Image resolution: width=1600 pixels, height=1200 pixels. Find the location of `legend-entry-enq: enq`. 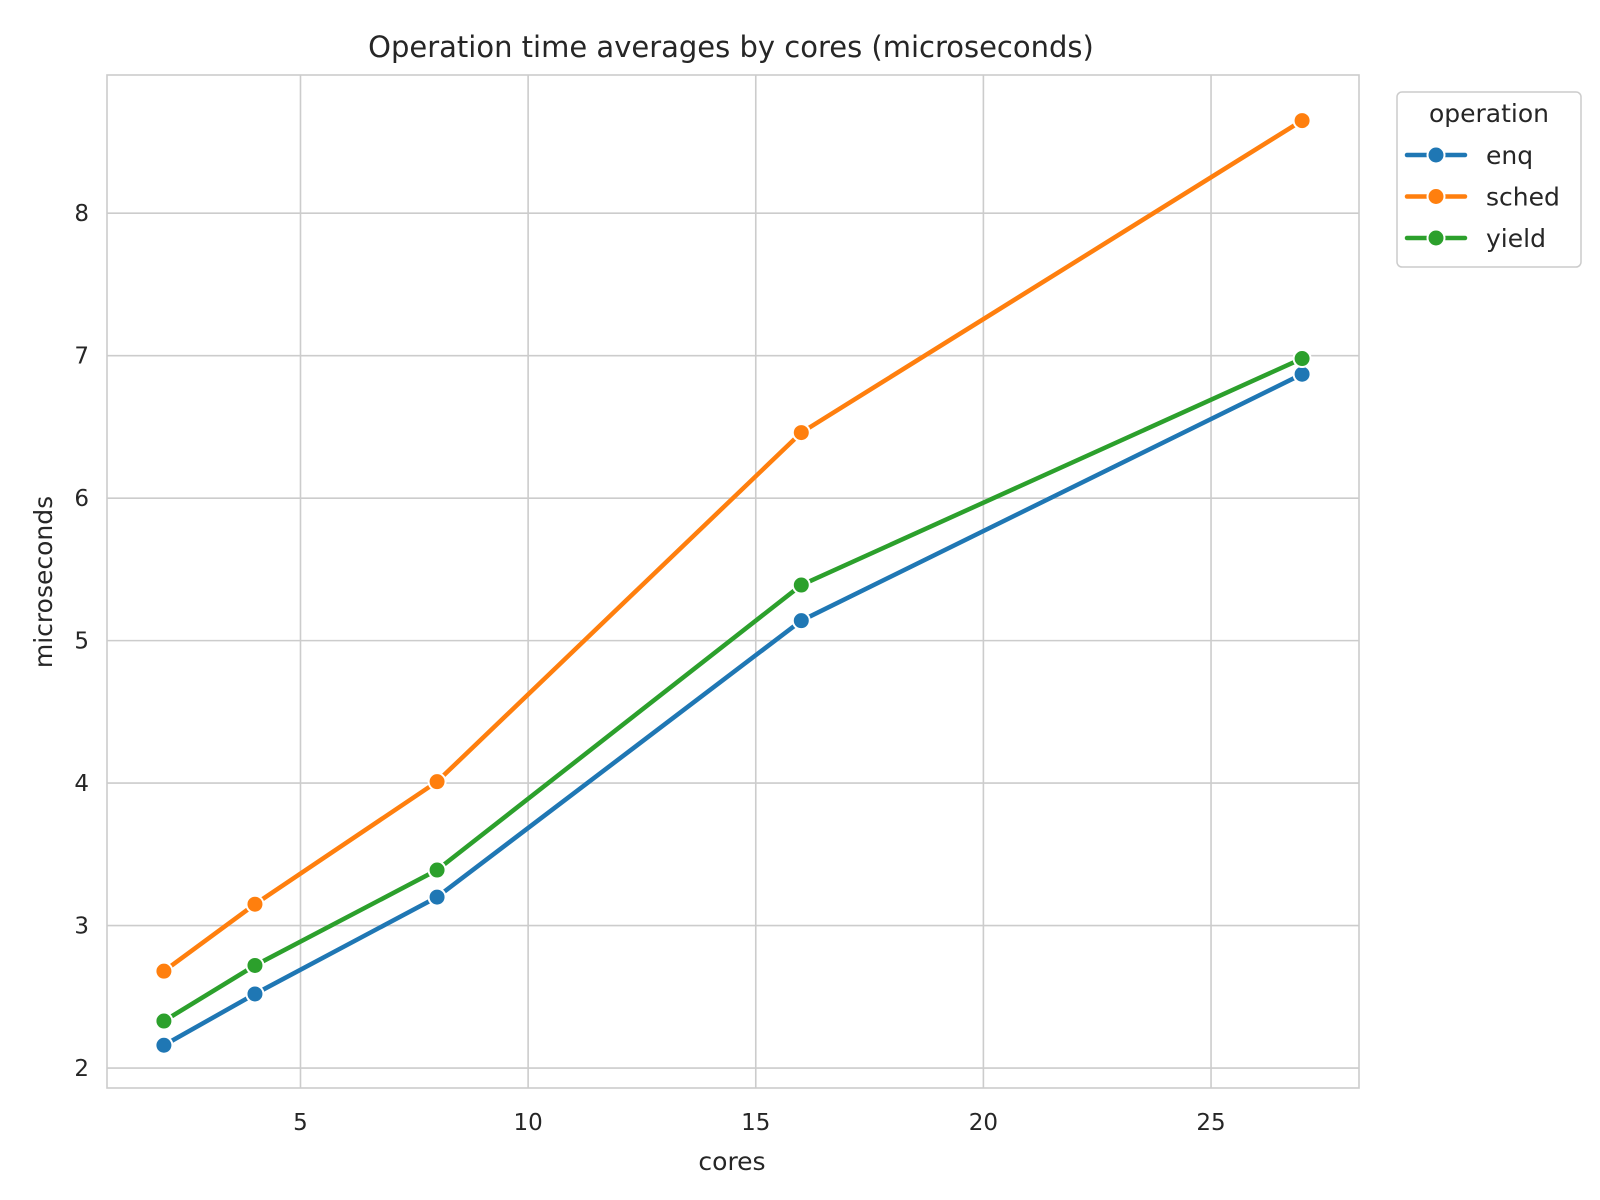

legend-entry-enq: enq is located at coordinates (1468, 155).